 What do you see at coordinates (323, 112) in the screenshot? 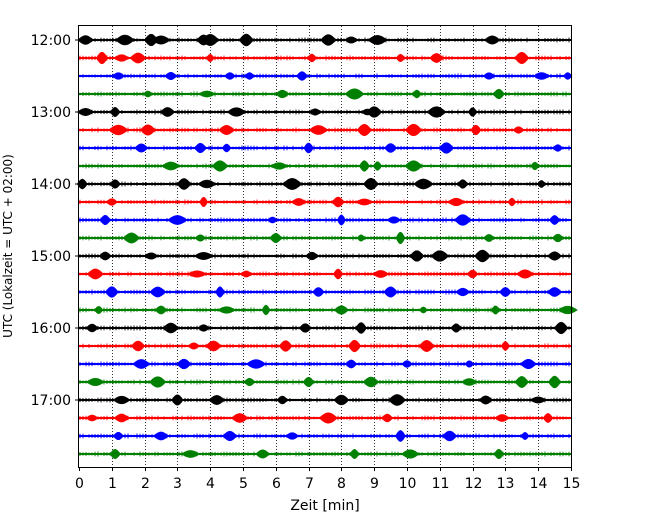
I see `trace-13:00` at bounding box center [323, 112].